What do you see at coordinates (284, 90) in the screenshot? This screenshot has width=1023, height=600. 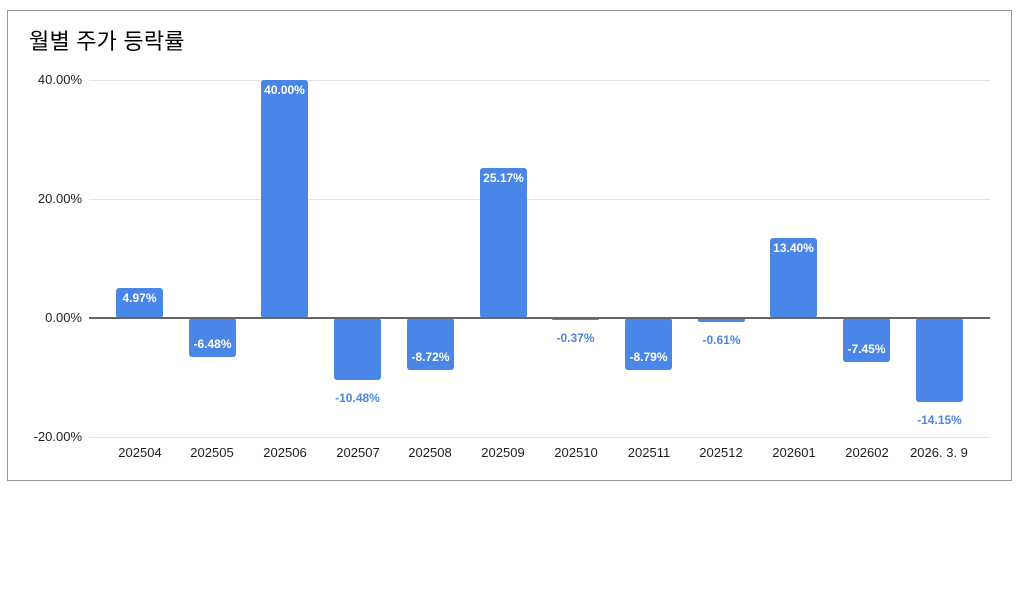 I see `bar-value-label: 40.00%` at bounding box center [284, 90].